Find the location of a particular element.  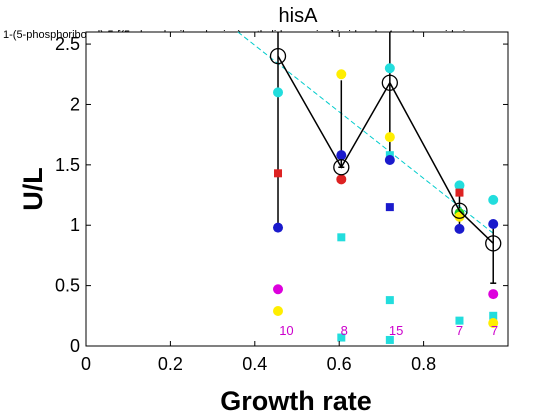

y-tick-label: 1.5 is located at coordinates (67, 165).